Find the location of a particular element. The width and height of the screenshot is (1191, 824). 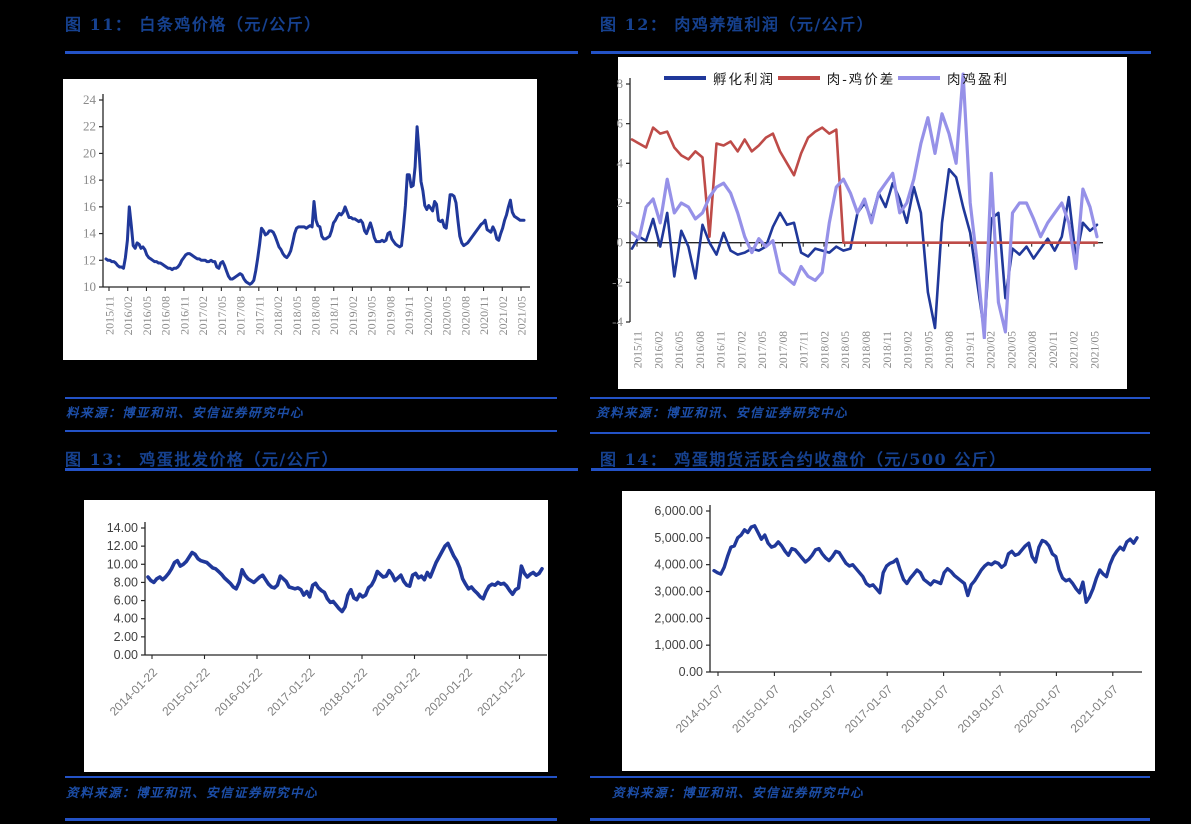

svg-text: 4.00 is located at coordinates (126, 619).